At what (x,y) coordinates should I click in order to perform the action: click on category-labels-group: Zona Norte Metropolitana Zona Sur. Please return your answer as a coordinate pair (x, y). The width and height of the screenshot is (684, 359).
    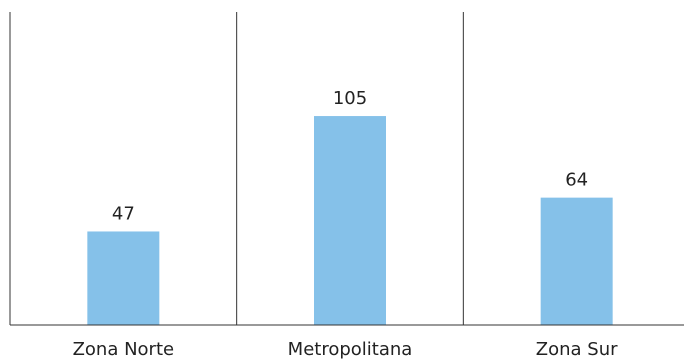
    Looking at the image, I should click on (346, 349).